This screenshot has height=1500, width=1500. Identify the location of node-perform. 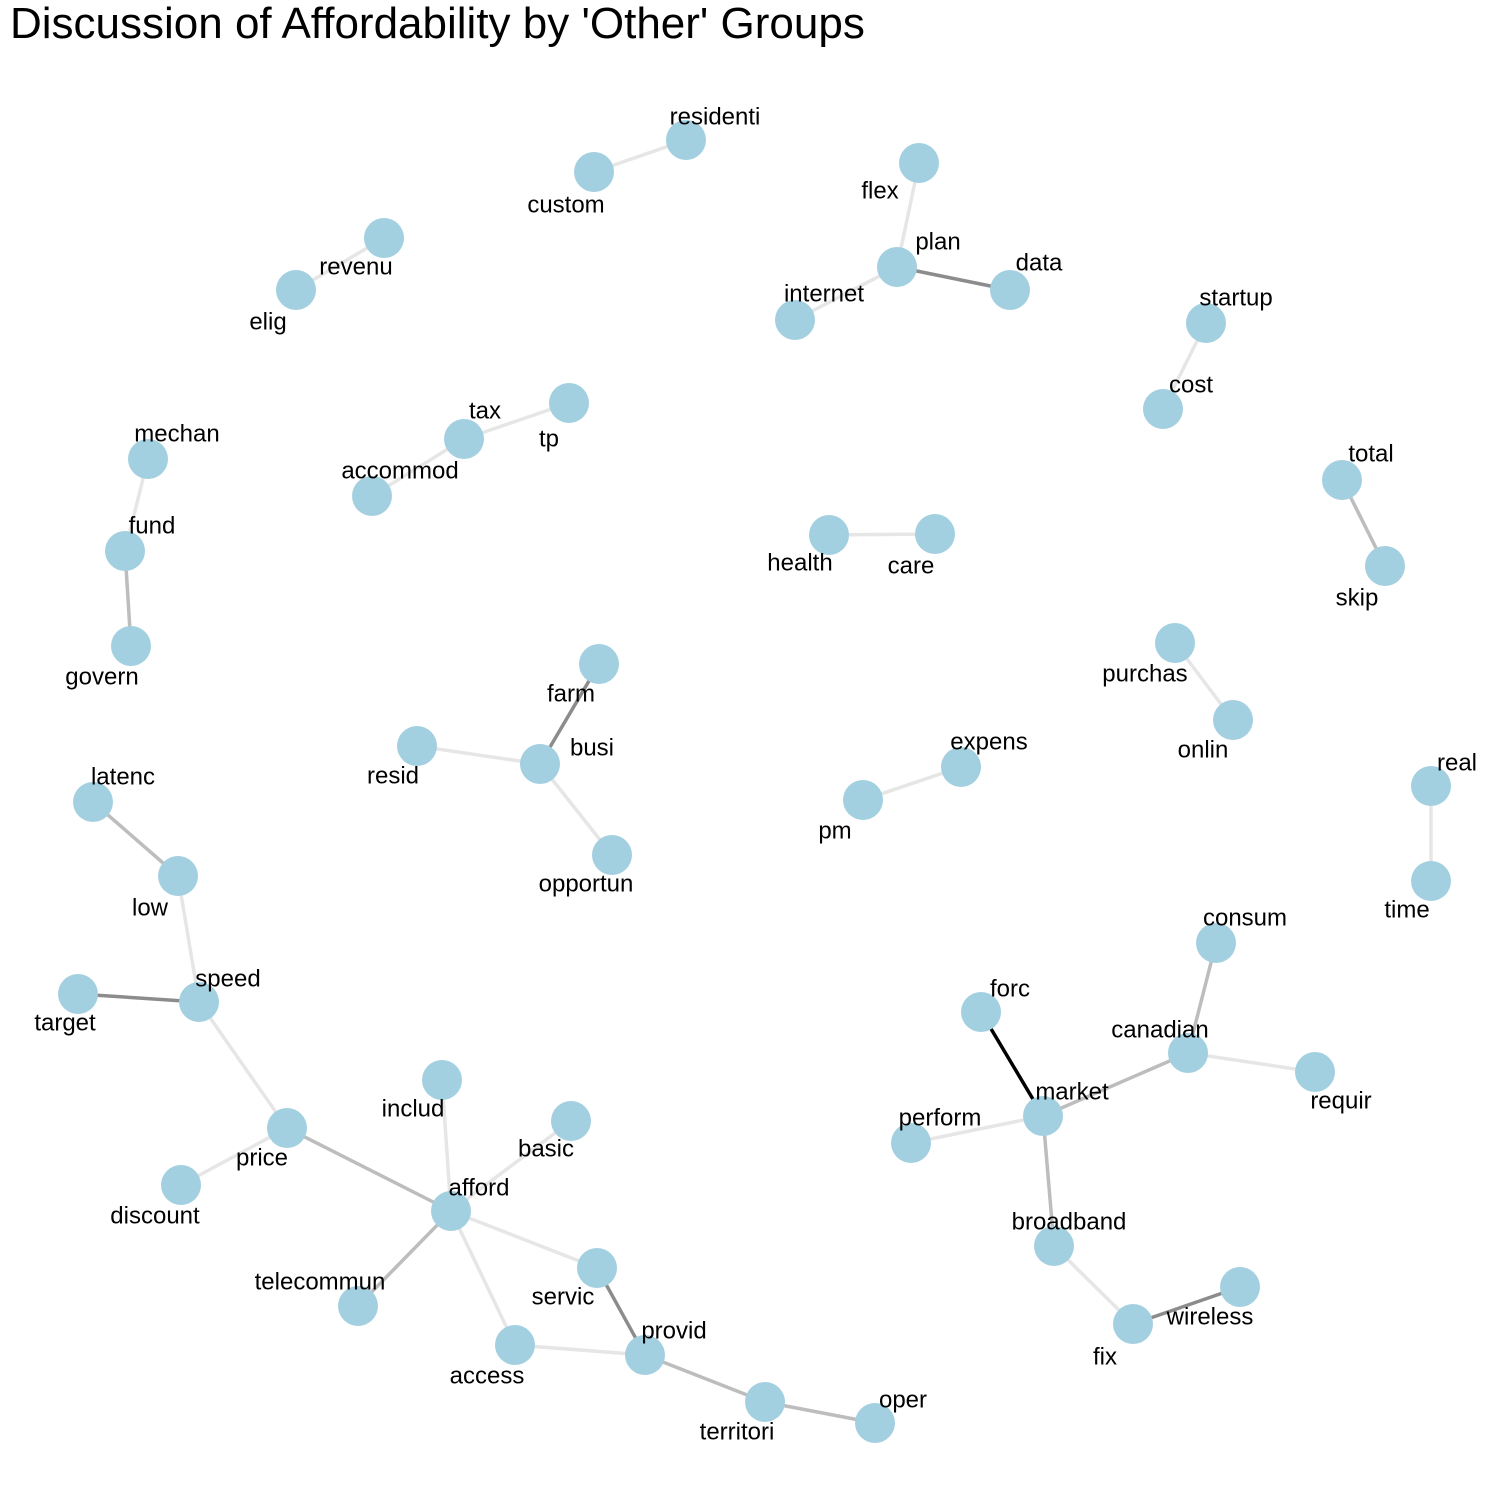
(911, 1143).